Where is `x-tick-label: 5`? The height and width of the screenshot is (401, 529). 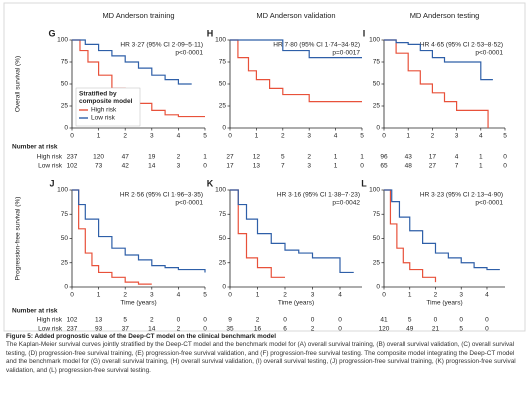
x-tick-label: 5 is located at coordinates (205, 136).